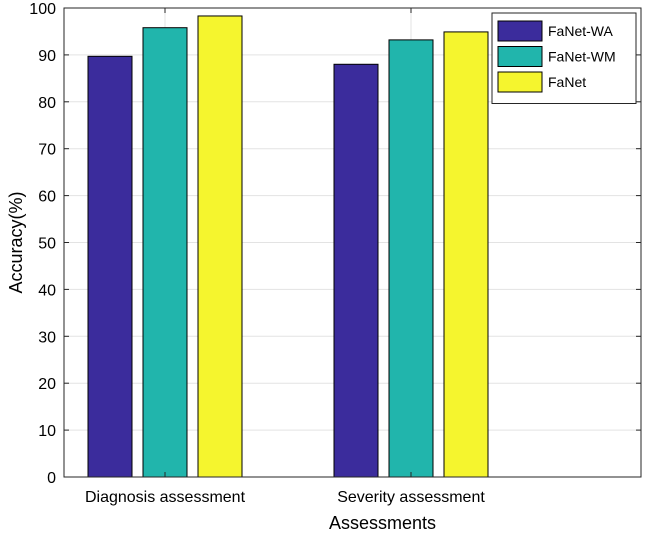  I want to click on y-tick-label: 40, so click(47, 290).